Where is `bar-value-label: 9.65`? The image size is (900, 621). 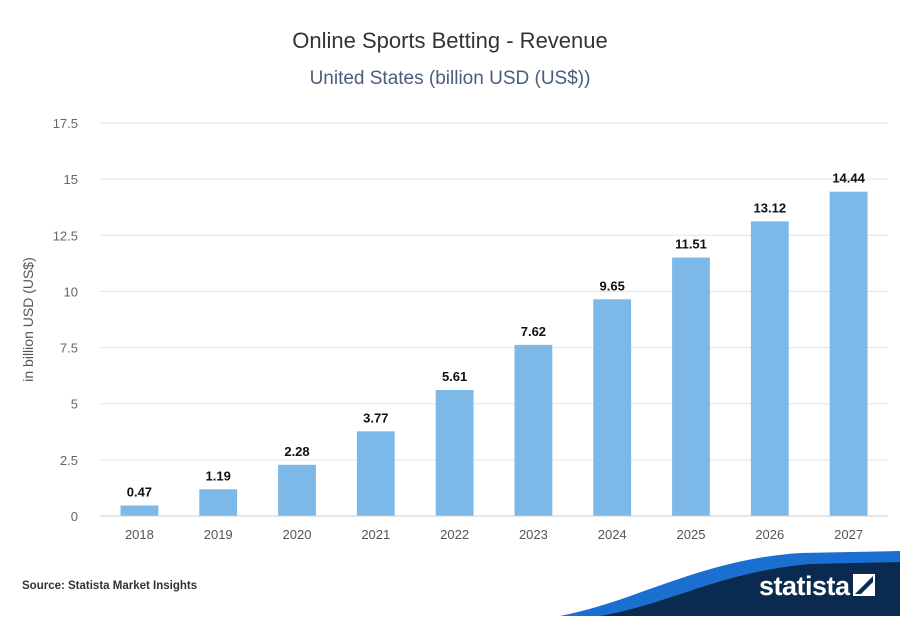
bar-value-label: 9.65 is located at coordinates (612, 285).